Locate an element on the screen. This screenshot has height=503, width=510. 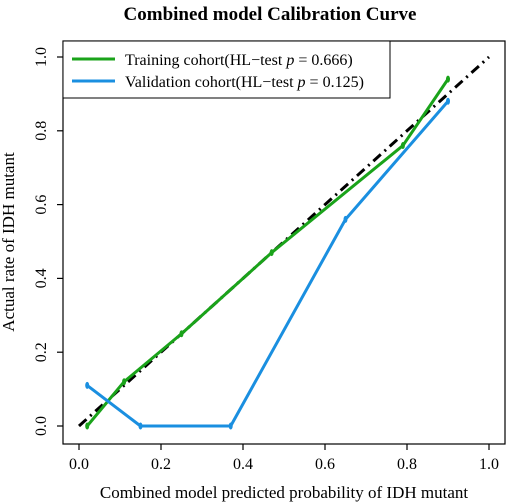
legend-label-validation: Validation cohort(HL−test p = 0.125) is located at coordinates (244, 82).